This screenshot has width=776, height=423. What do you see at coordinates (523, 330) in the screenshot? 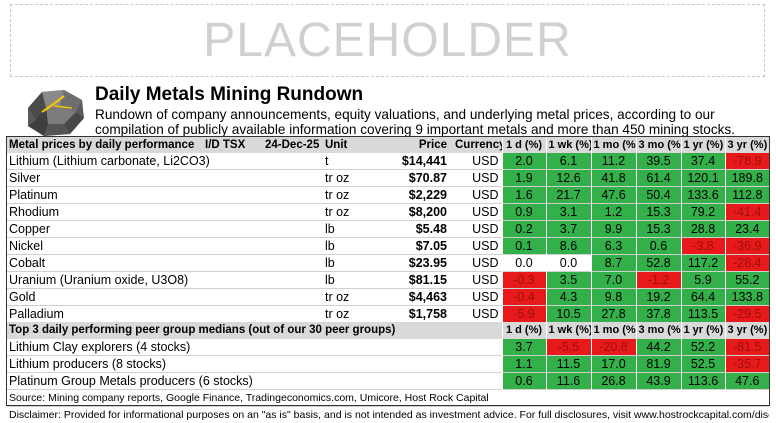
I see `peer-header-col: 1 d (%)` at bounding box center [523, 330].